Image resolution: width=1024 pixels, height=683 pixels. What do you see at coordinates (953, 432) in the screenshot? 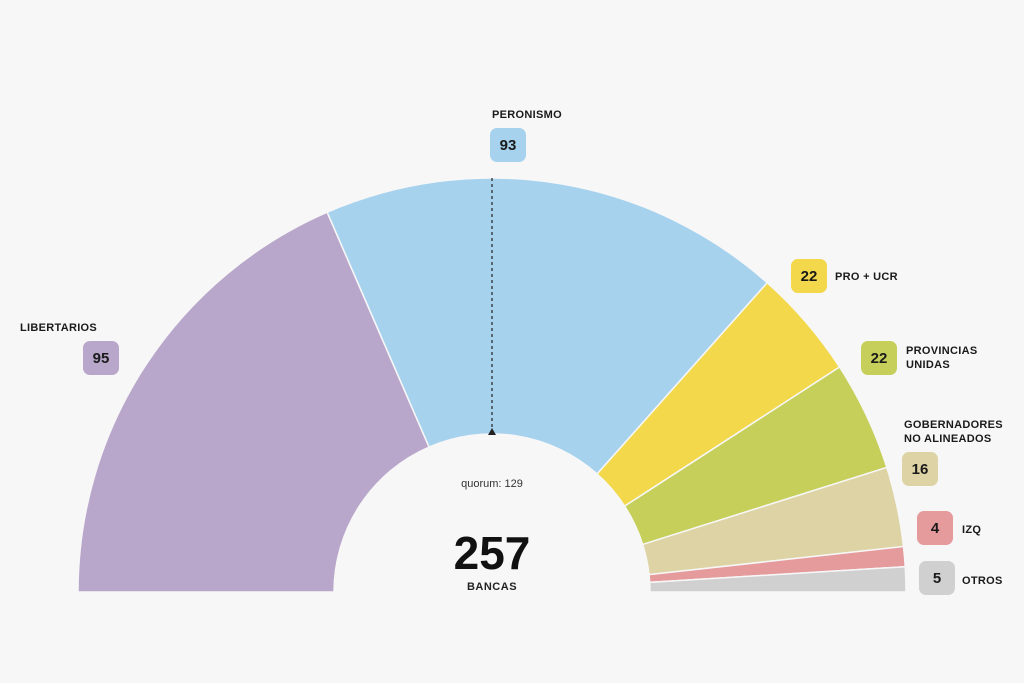
I see `party-label-gobernadores: GOBERNADORES NO ALINEADOS` at bounding box center [953, 432].